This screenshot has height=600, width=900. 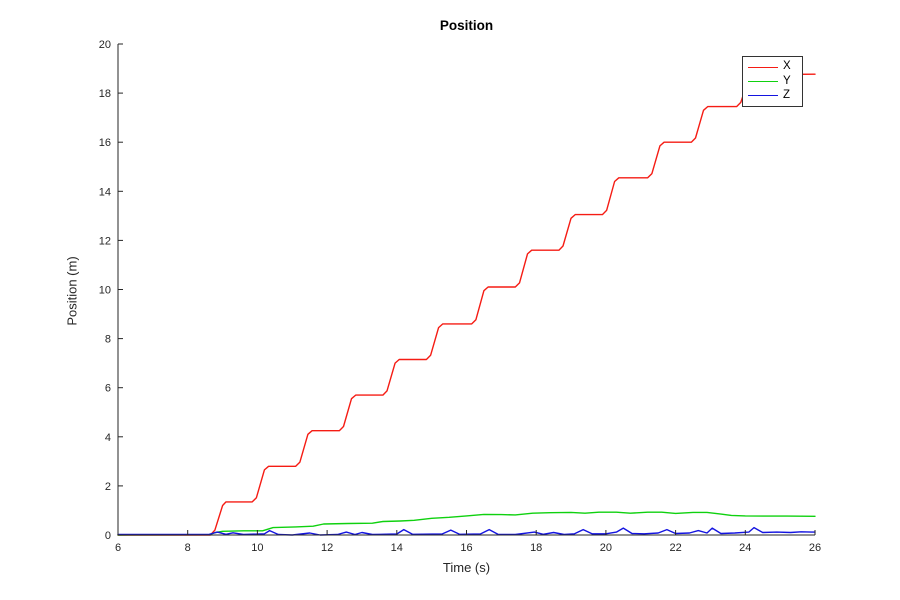 What do you see at coordinates (787, 66) in the screenshot?
I see `legend-label-x: X` at bounding box center [787, 66].